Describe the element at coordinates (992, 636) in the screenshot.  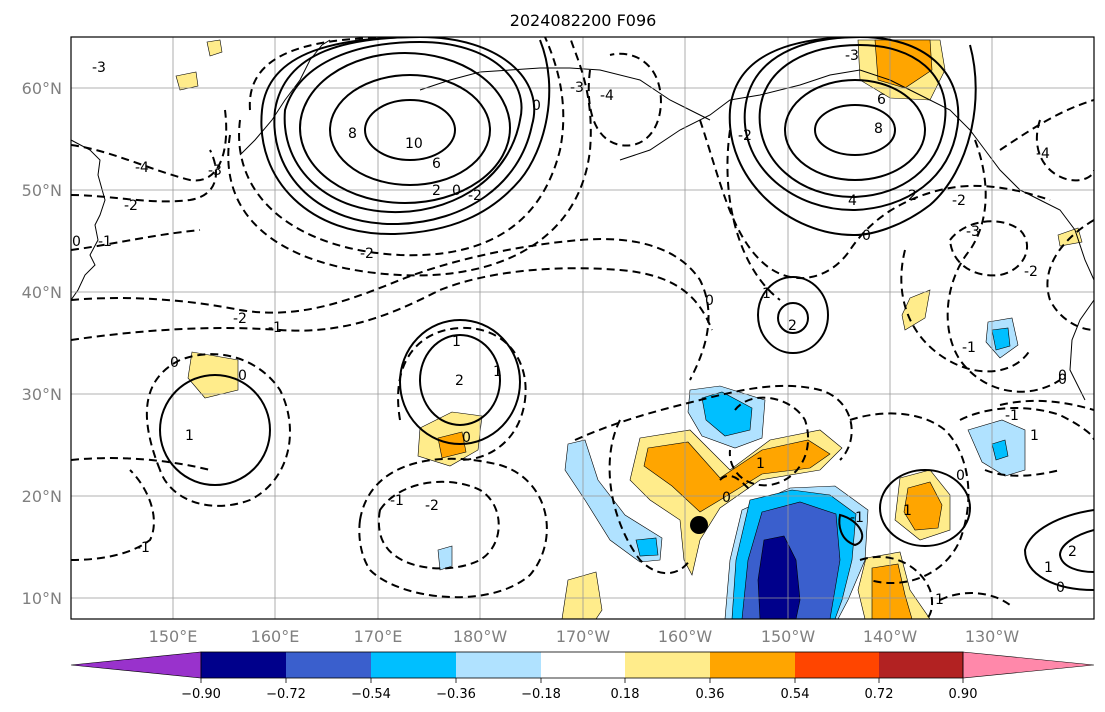
I see `lon-tick-label: 130°W` at that location.